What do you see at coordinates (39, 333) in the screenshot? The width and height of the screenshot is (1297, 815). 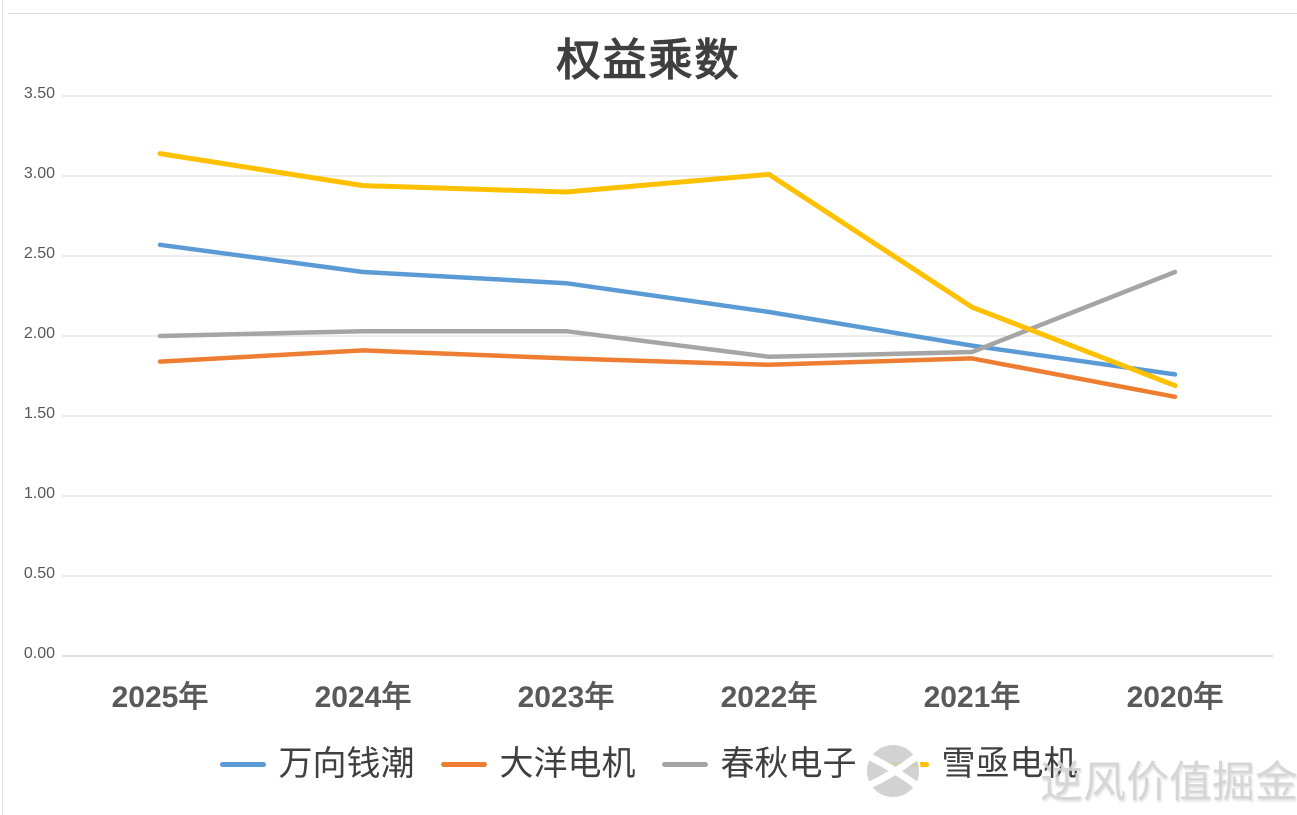 I see `y-axis-tick-label: 2.00` at bounding box center [39, 333].